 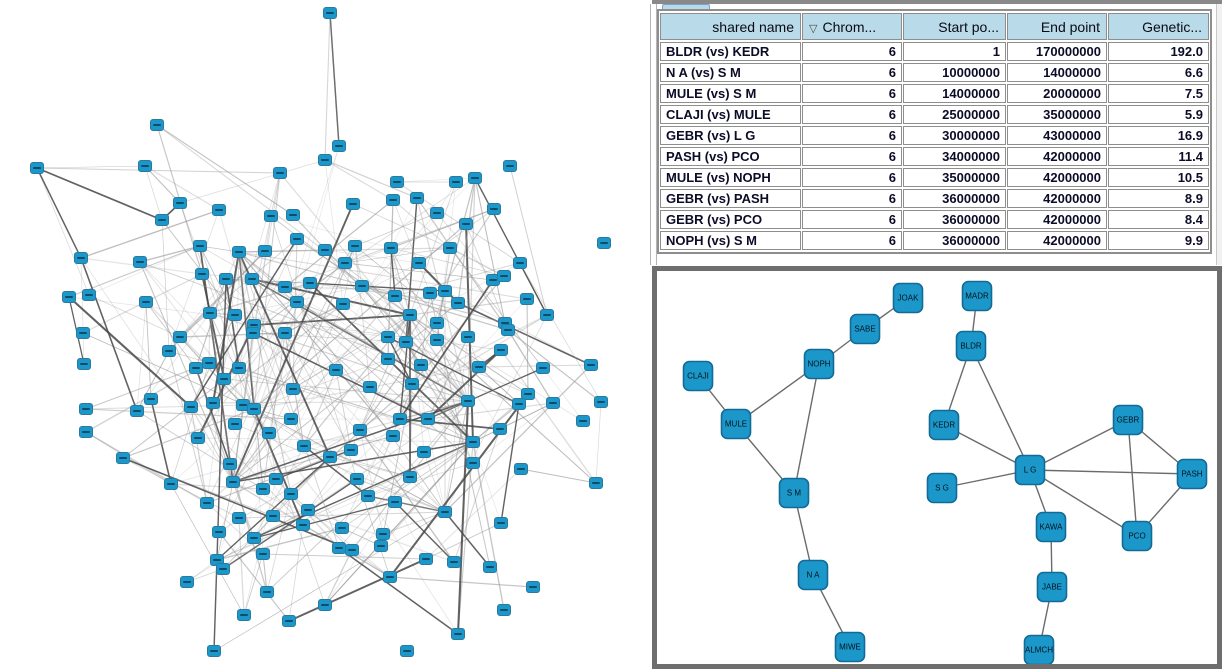 What do you see at coordinates (942, 488) in the screenshot?
I see `node-s-g: S G` at bounding box center [942, 488].